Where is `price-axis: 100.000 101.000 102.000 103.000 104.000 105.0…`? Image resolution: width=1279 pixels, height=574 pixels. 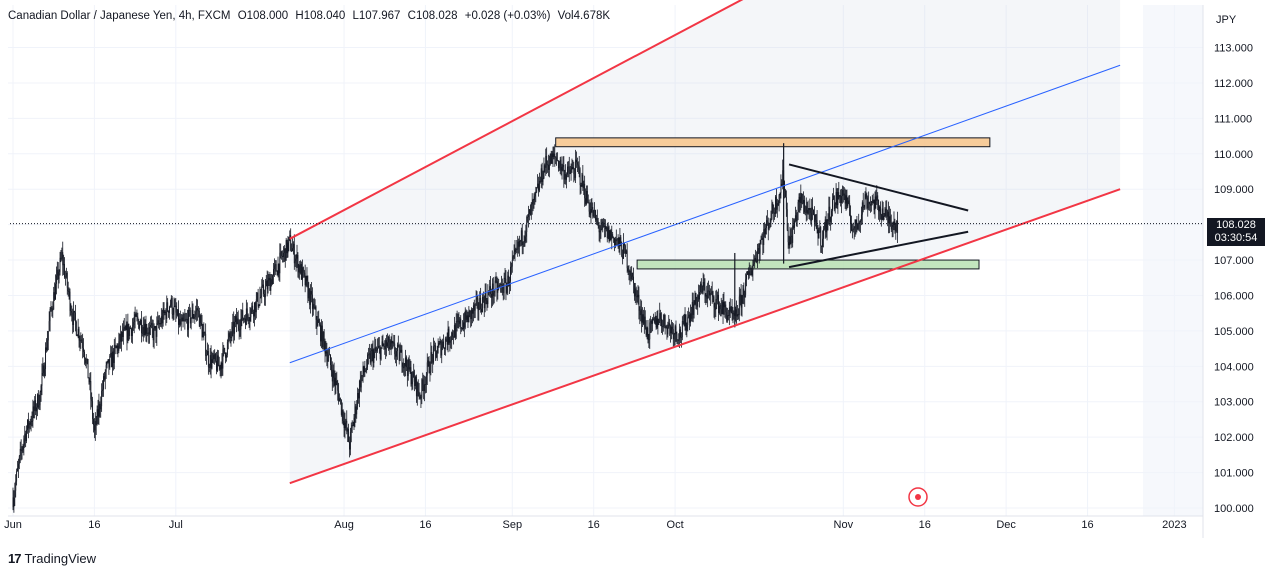
price-axis: 100.000 101.000 102.000 103.000 104.000 105.0… is located at coordinates (1234, 279).